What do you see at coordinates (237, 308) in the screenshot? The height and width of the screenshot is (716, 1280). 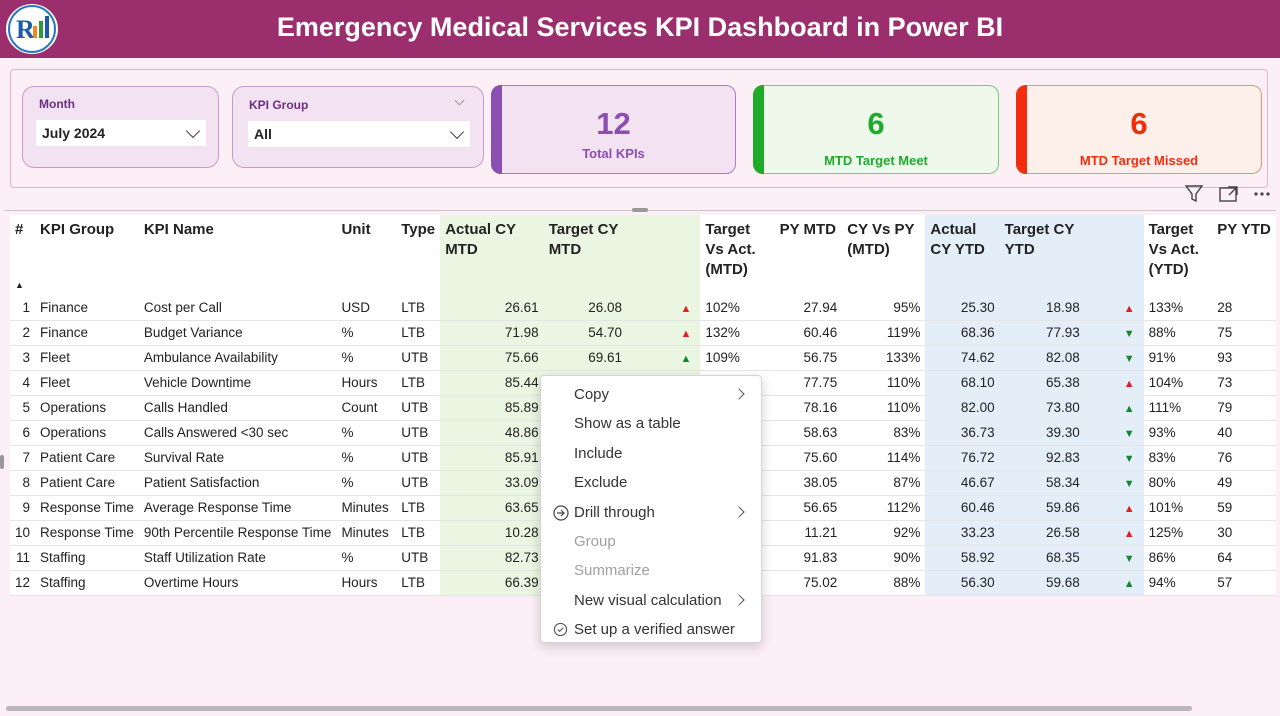 I see `cell-name: Cost per Call` at bounding box center [237, 308].